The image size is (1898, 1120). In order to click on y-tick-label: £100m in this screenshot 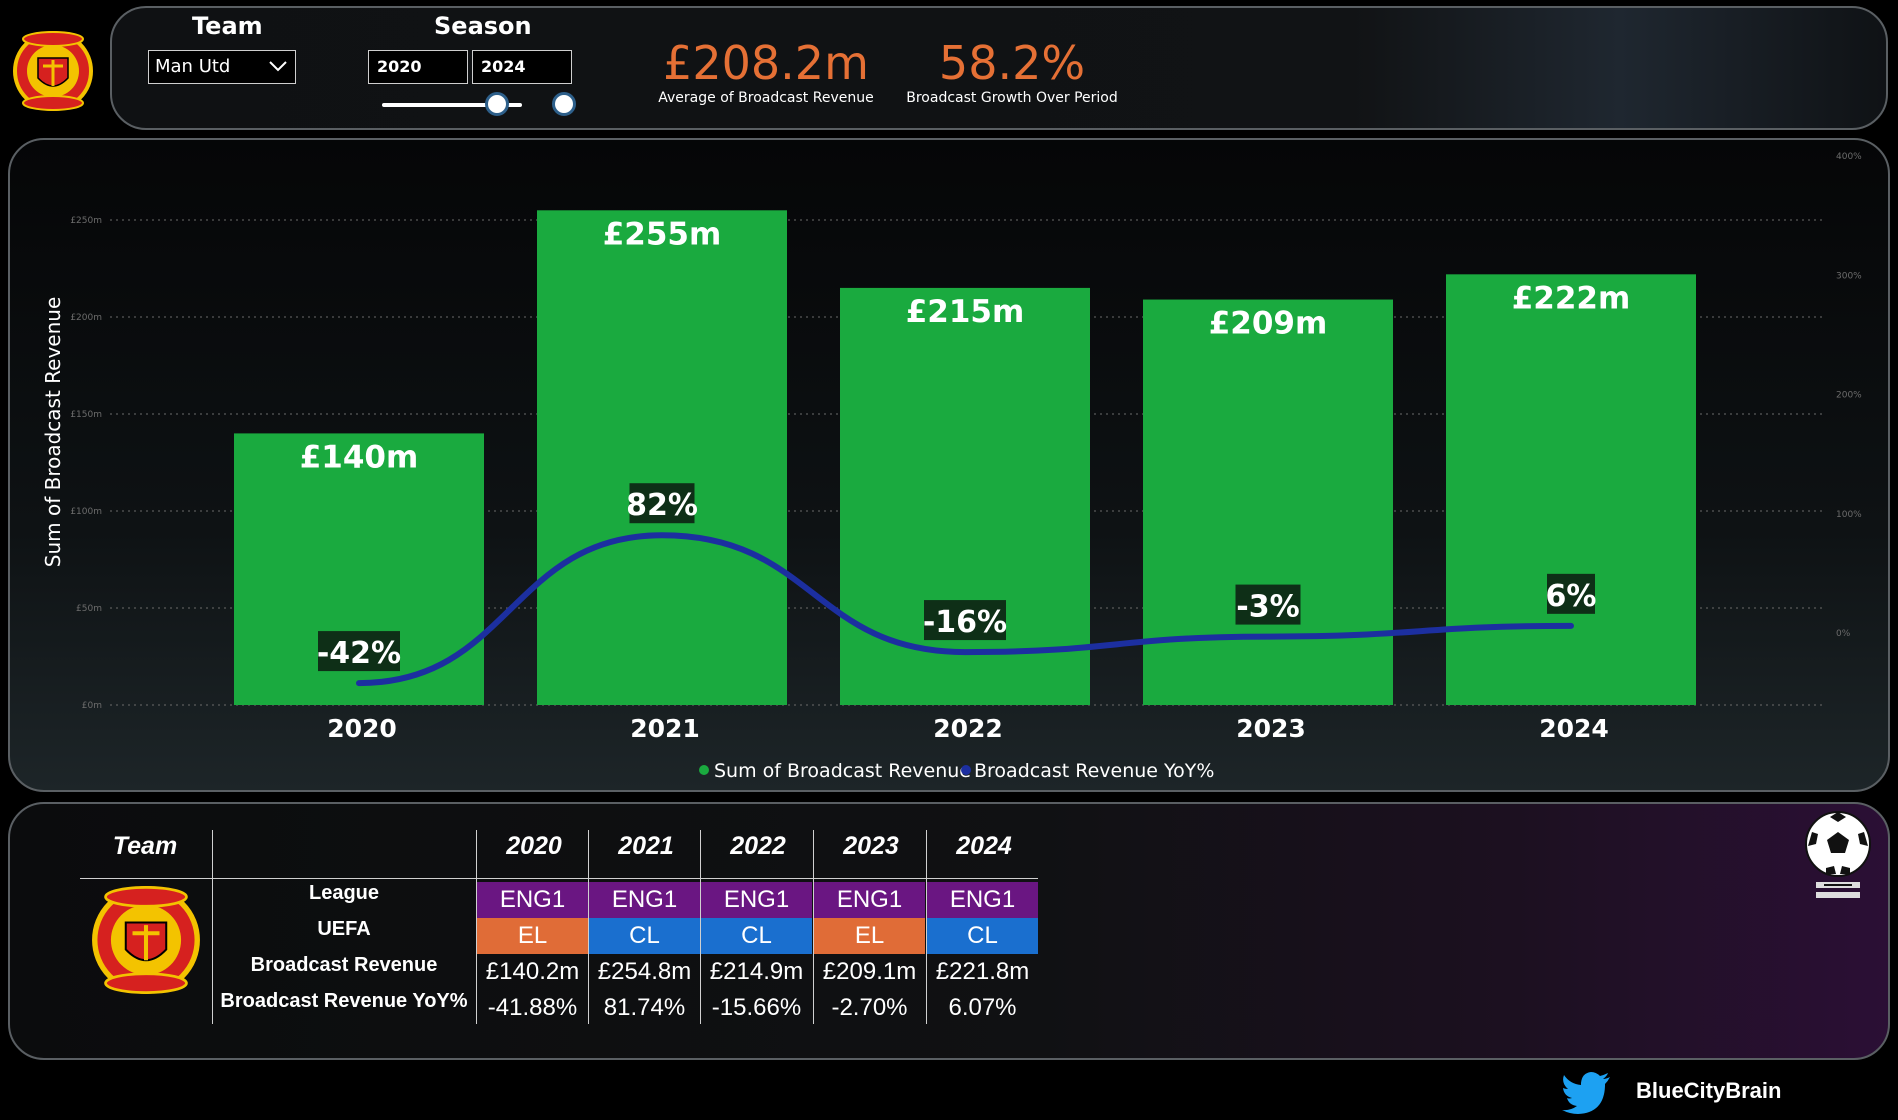, I will do `click(86, 512)`.